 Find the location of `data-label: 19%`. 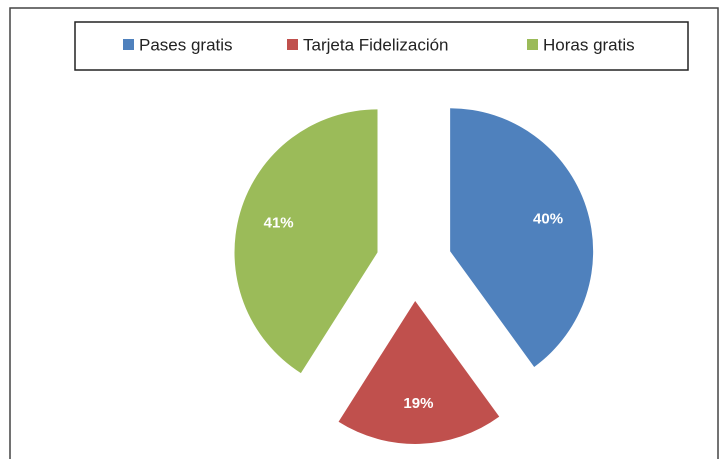

data-label: 19% is located at coordinates (418, 403).